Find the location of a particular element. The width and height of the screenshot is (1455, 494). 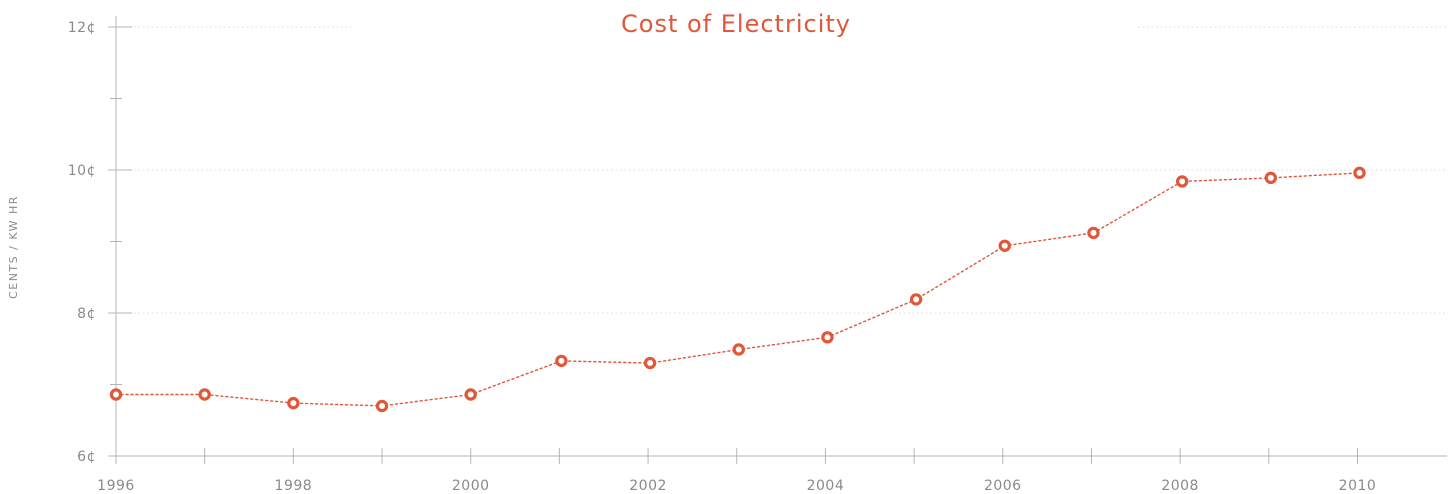

x-tick-label: 2004 is located at coordinates (826, 486).